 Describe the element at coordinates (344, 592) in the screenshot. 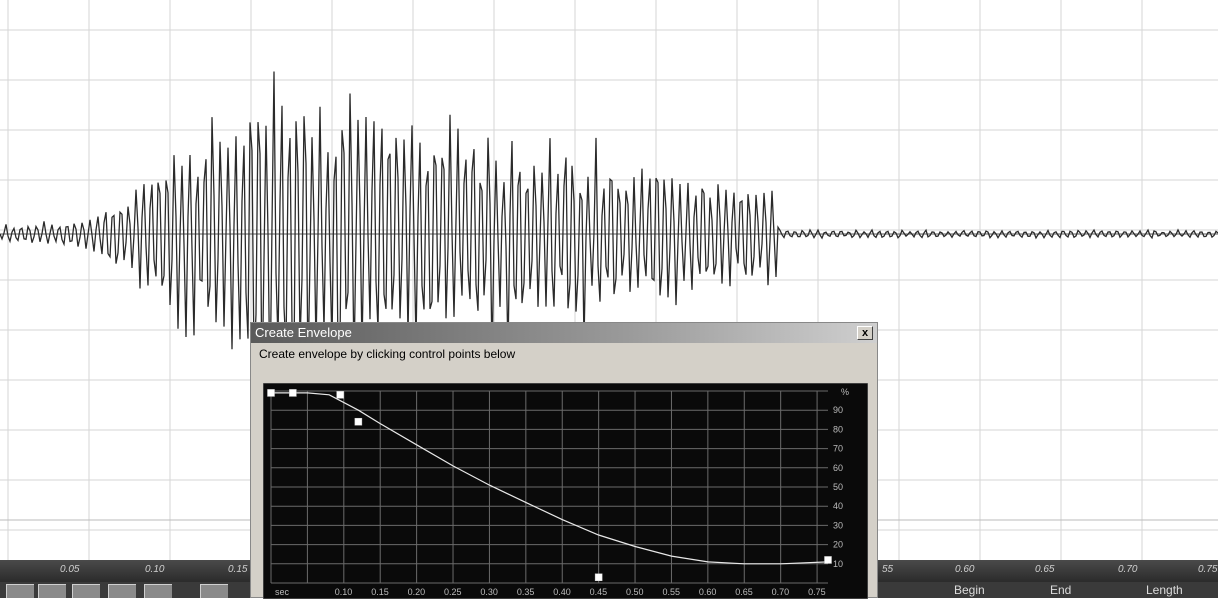

I see `x-tick-label: 0.10` at that location.